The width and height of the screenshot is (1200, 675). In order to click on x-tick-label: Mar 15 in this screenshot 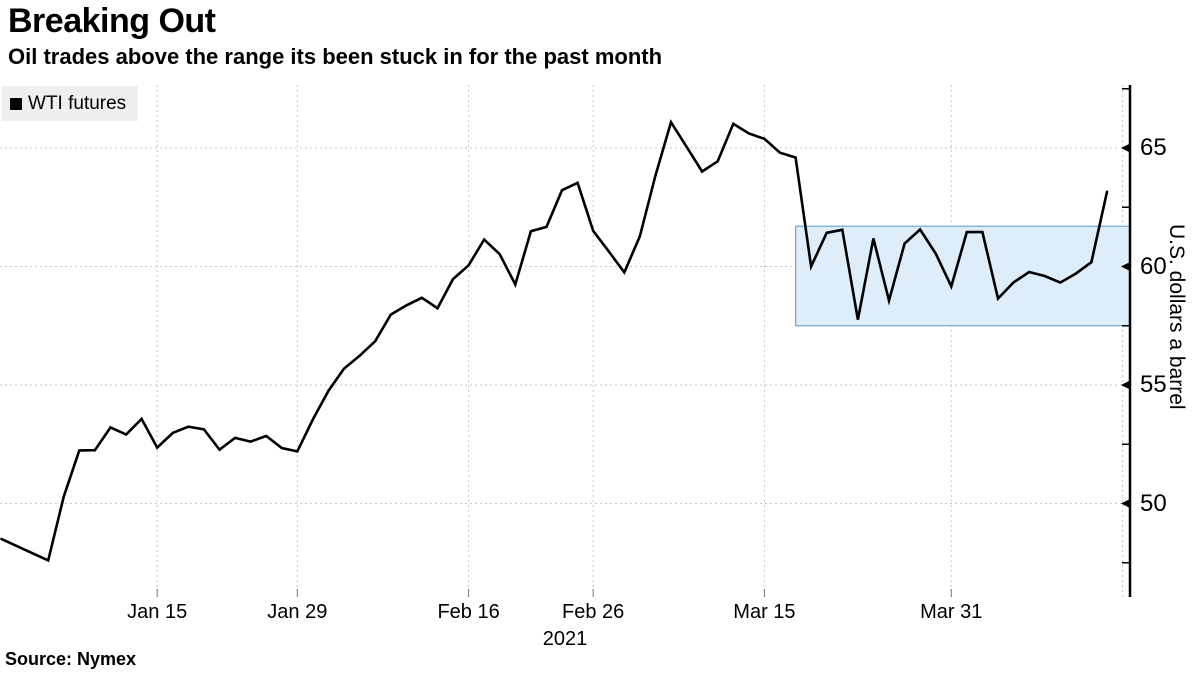, I will do `click(764, 612)`.